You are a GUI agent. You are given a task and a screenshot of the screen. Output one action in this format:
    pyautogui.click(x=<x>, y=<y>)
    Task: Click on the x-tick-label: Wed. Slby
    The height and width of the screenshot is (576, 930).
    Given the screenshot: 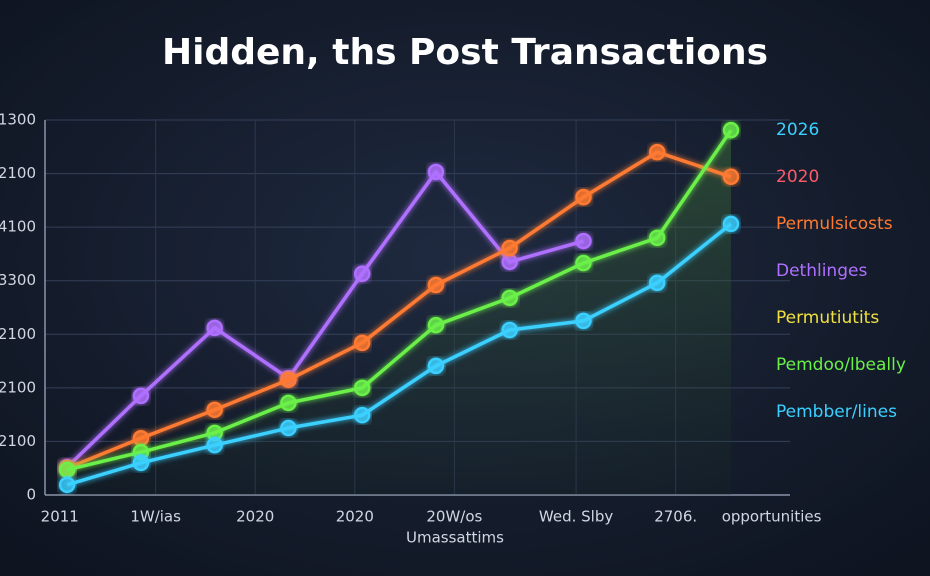 What is the action you would take?
    pyautogui.click(x=576, y=517)
    